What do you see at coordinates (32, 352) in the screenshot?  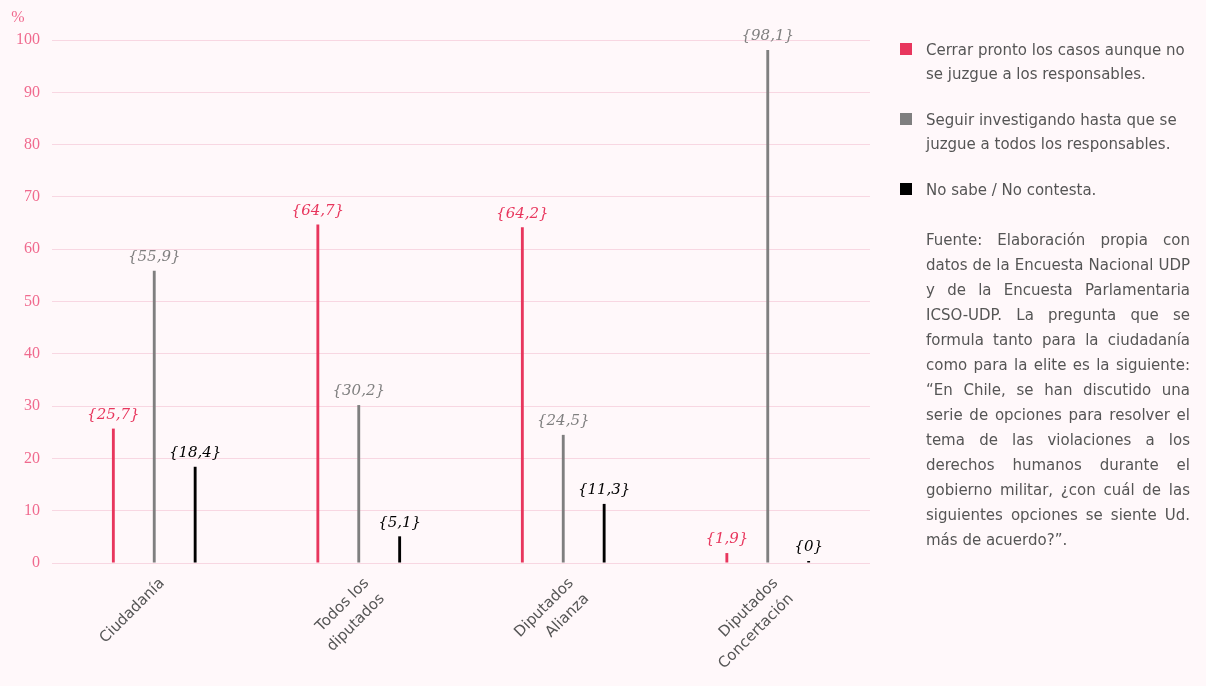 I see `y-tick-label: 40` at bounding box center [32, 352].